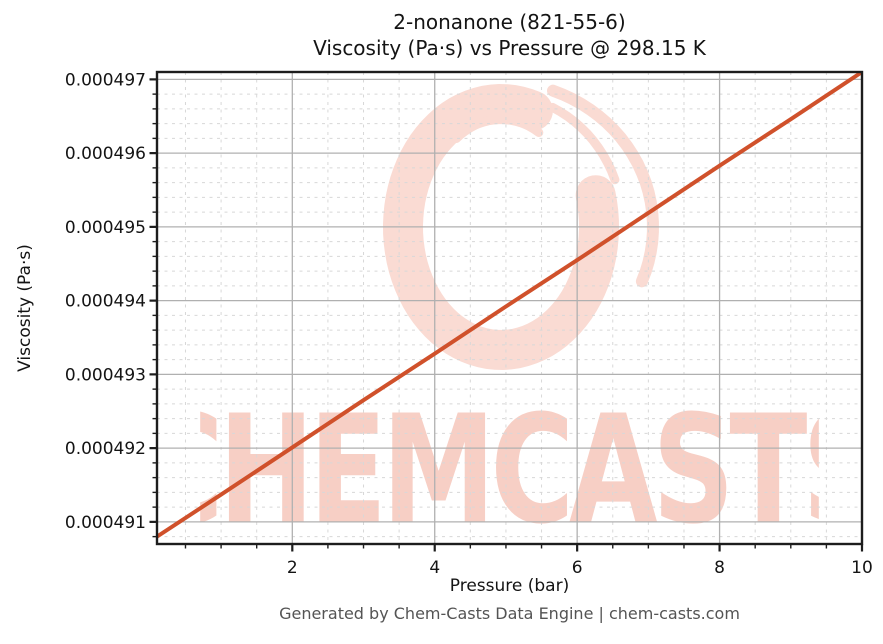 This screenshot has height=644, width=883. Describe the element at coordinates (497, 128) in the screenshot. I see `watermark-logo-swoosh-inner` at that location.